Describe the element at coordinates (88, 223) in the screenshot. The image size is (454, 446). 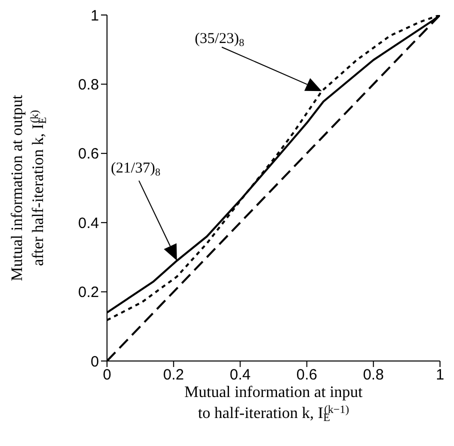
I see `y-tick-label: 0.4` at that location.